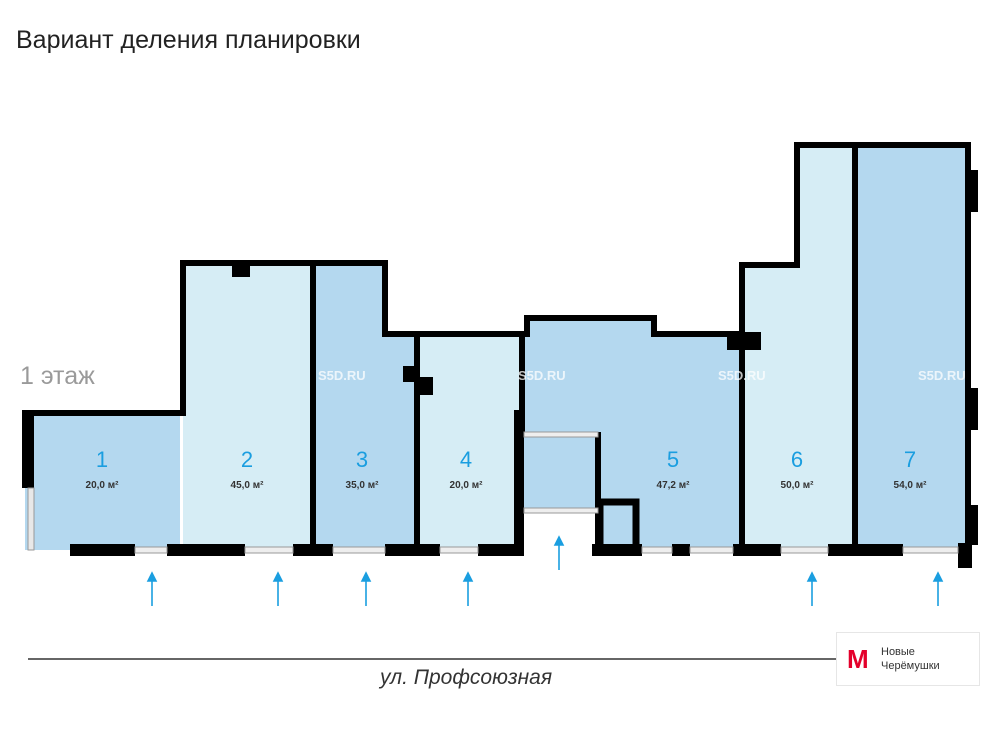 This screenshot has width=1000, height=750. Describe the element at coordinates (248, 485) in the screenshot. I see `room-2-area: 45,0 м²` at that location.